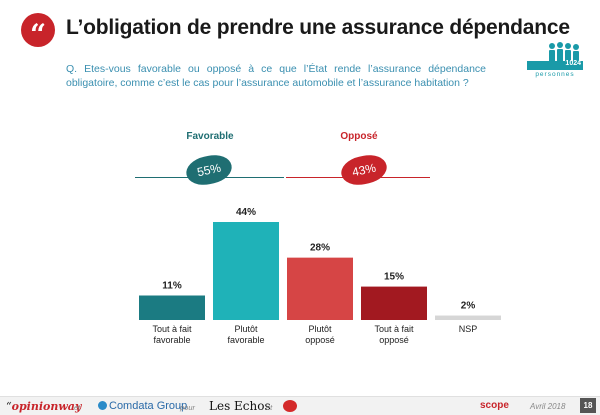 Image resolution: width=600 pixels, height=415 pixels. Describe the element at coordinates (77, 407) in the screenshot. I see `footer-et-1: et` at that location.